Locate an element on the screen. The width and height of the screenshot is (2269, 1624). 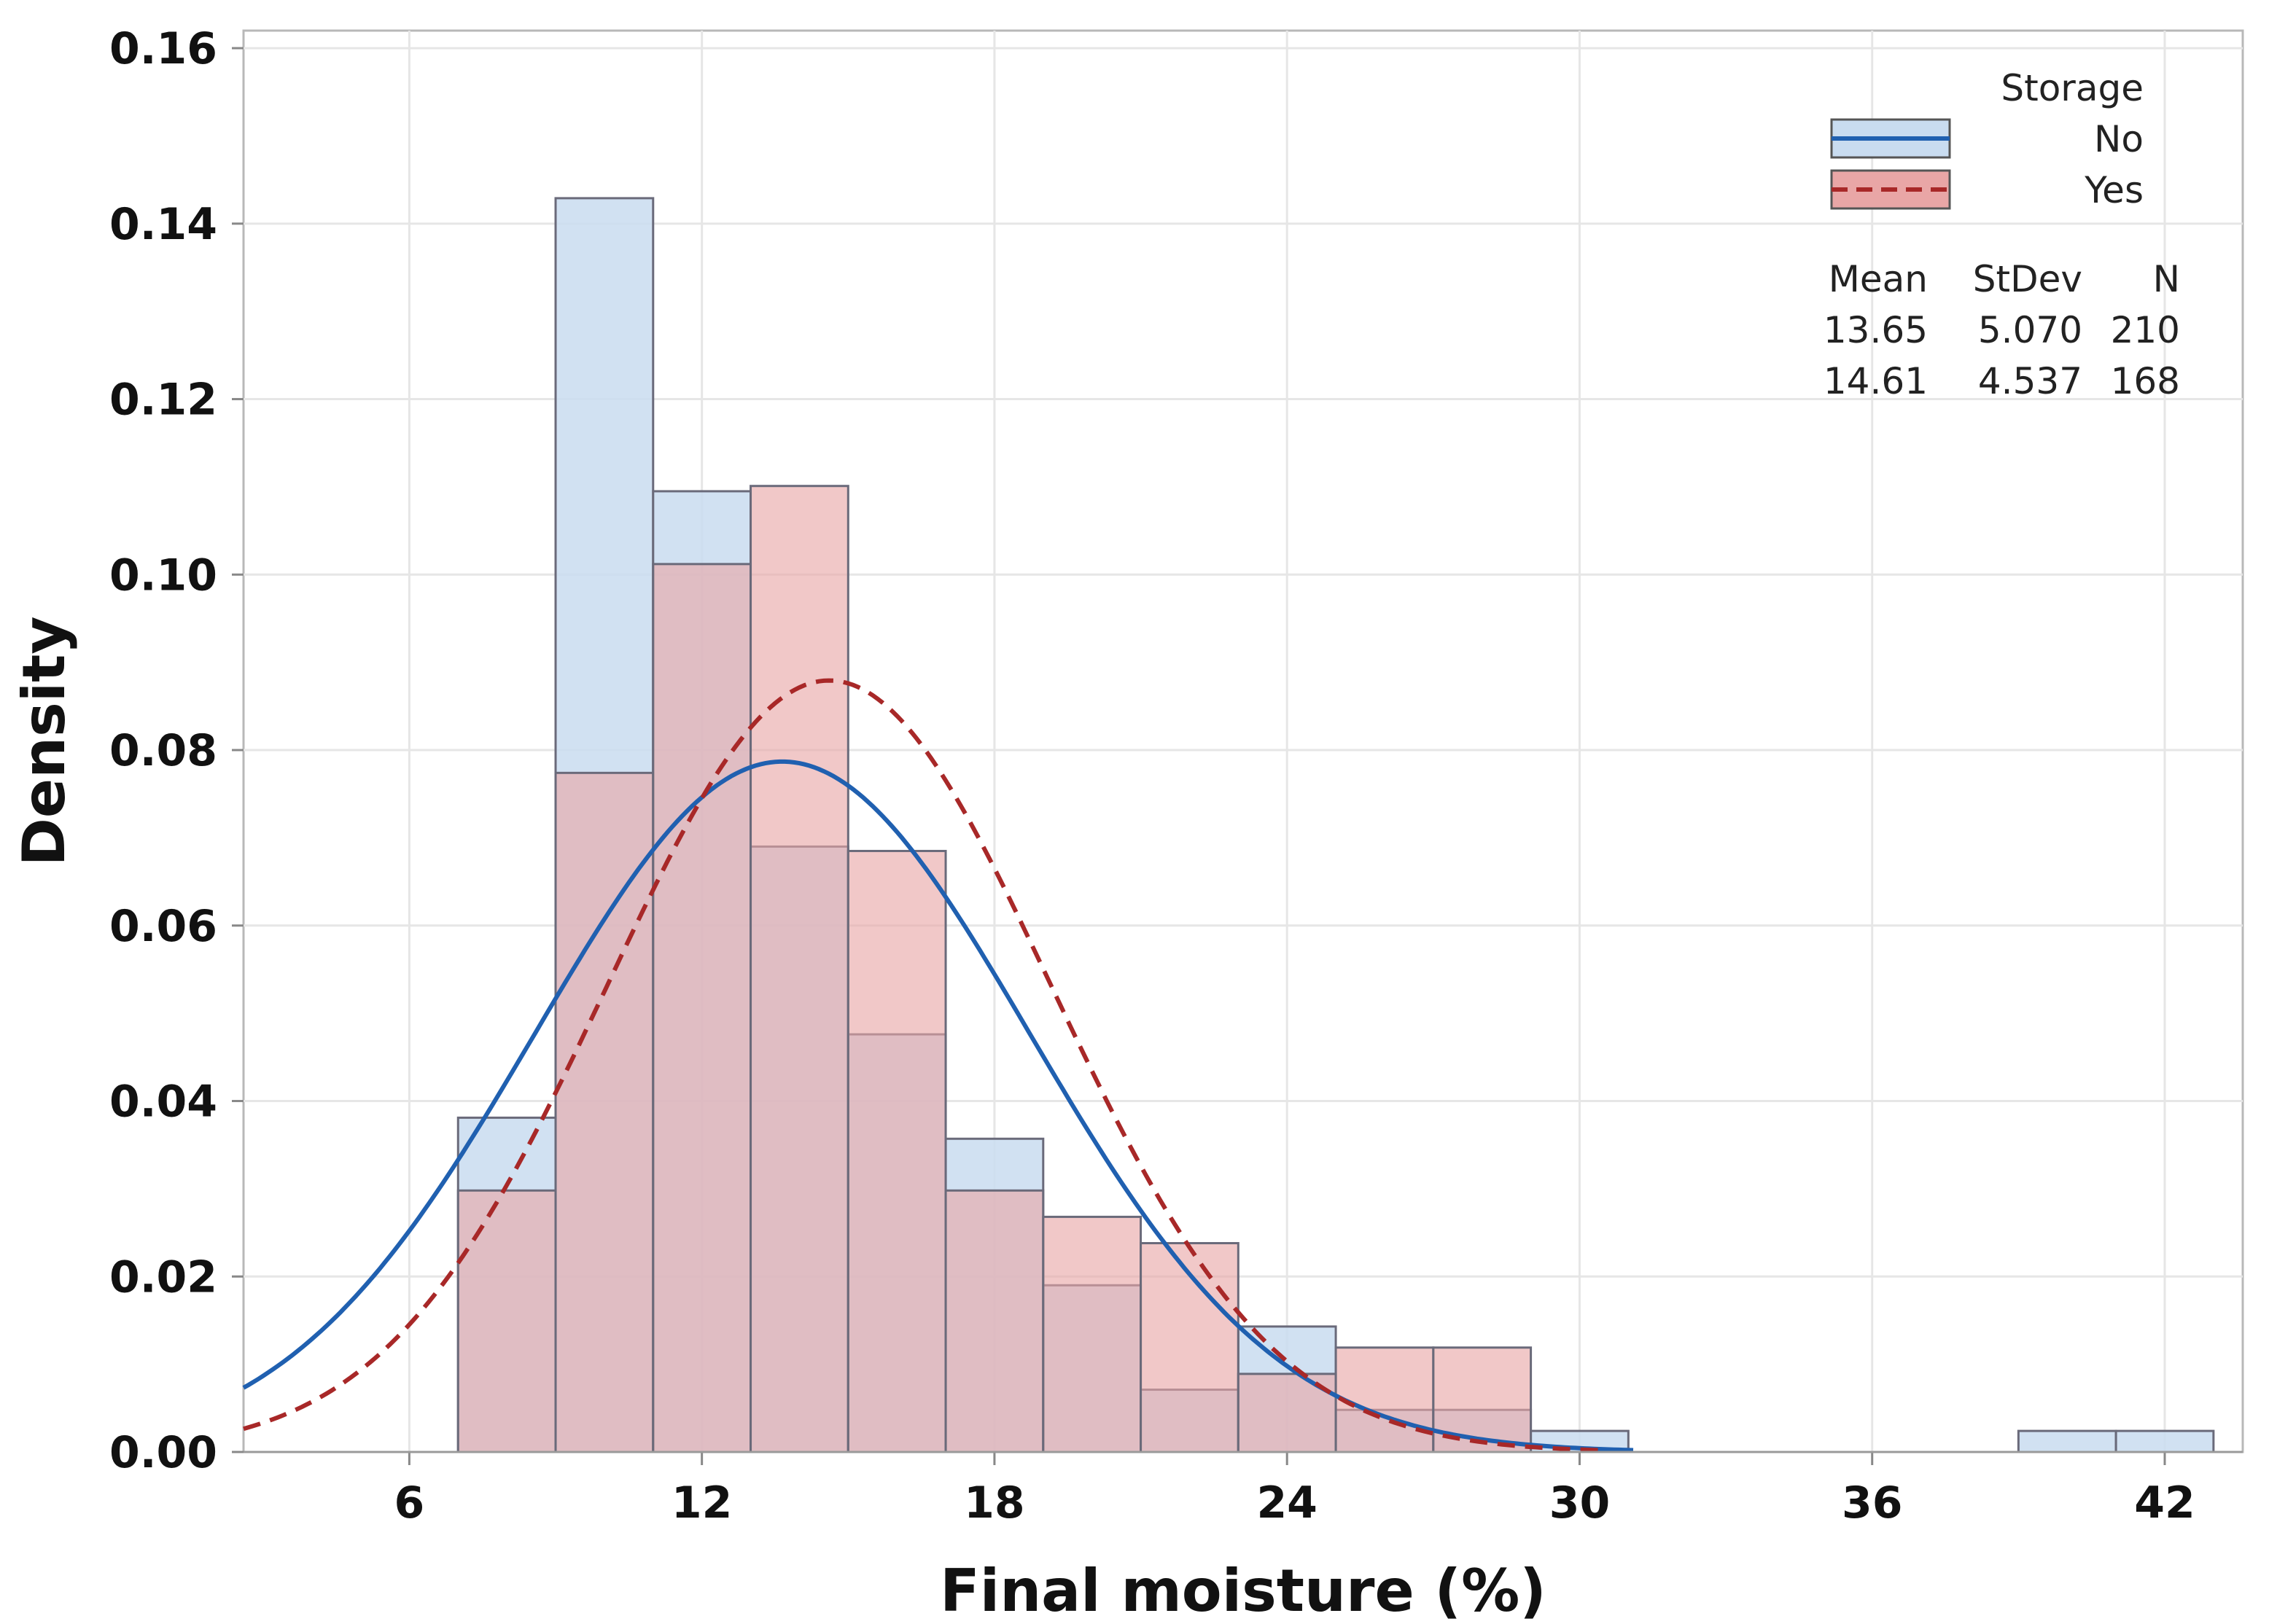
y-tick-label-8: 0.16 is located at coordinates (163, 48).